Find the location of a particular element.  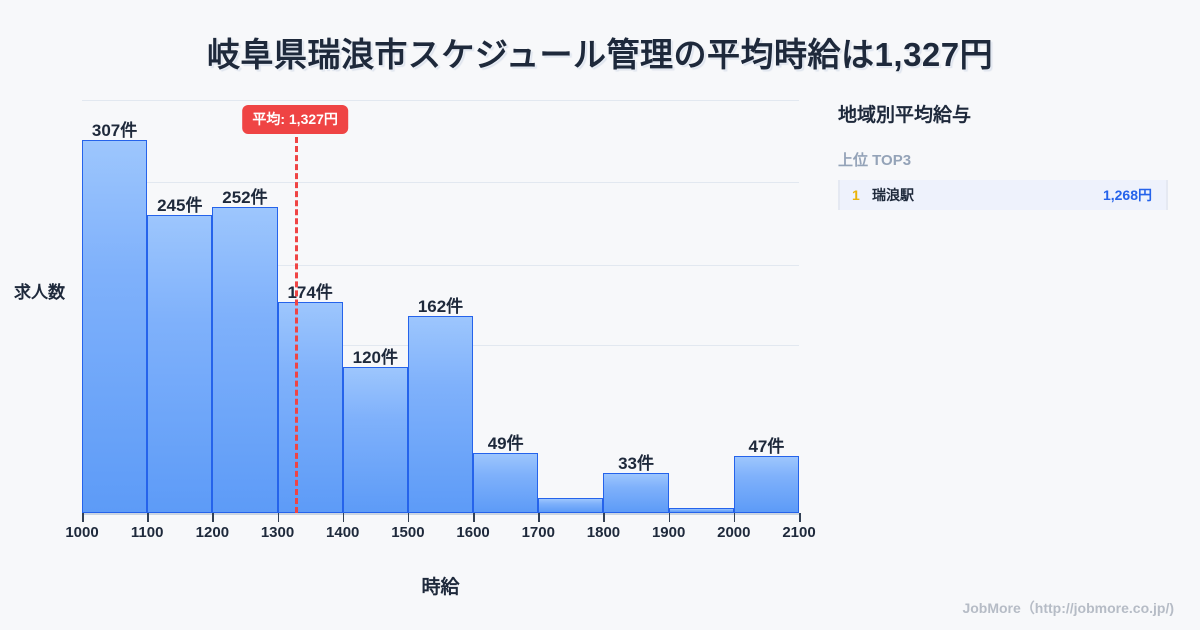

rank-area-name: 瑞浪駅 is located at coordinates (893, 195).